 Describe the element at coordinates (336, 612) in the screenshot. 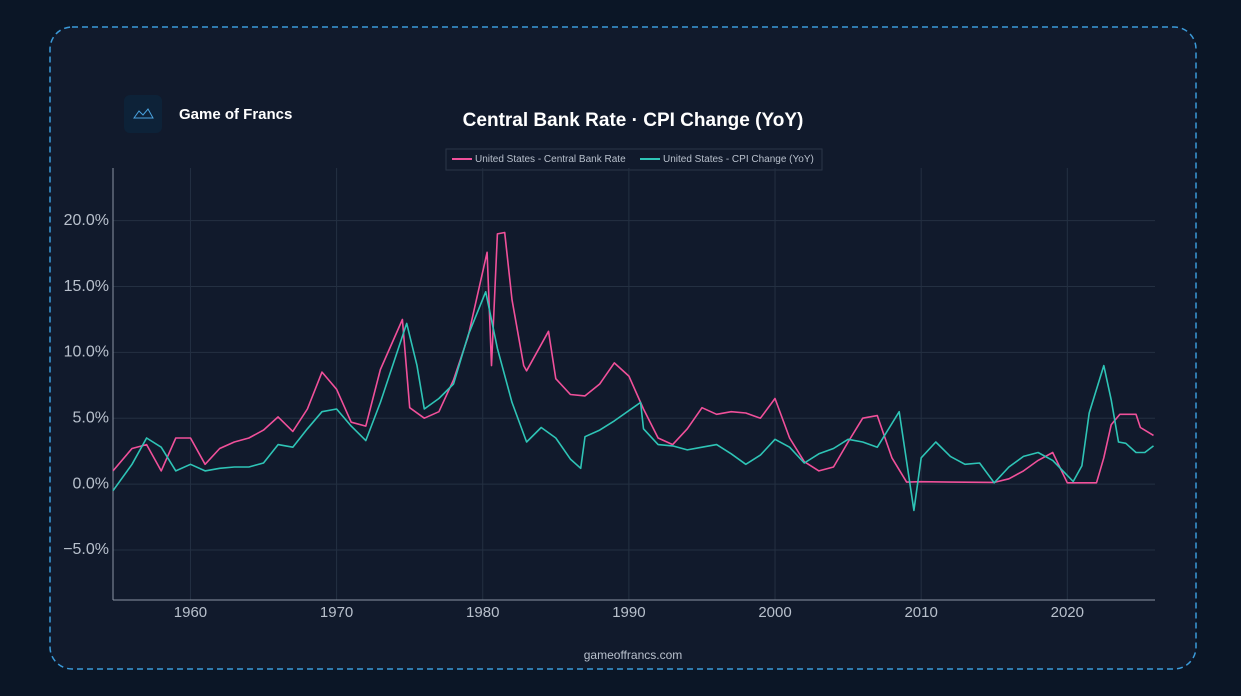

I see `x-tick-label: 1970` at that location.